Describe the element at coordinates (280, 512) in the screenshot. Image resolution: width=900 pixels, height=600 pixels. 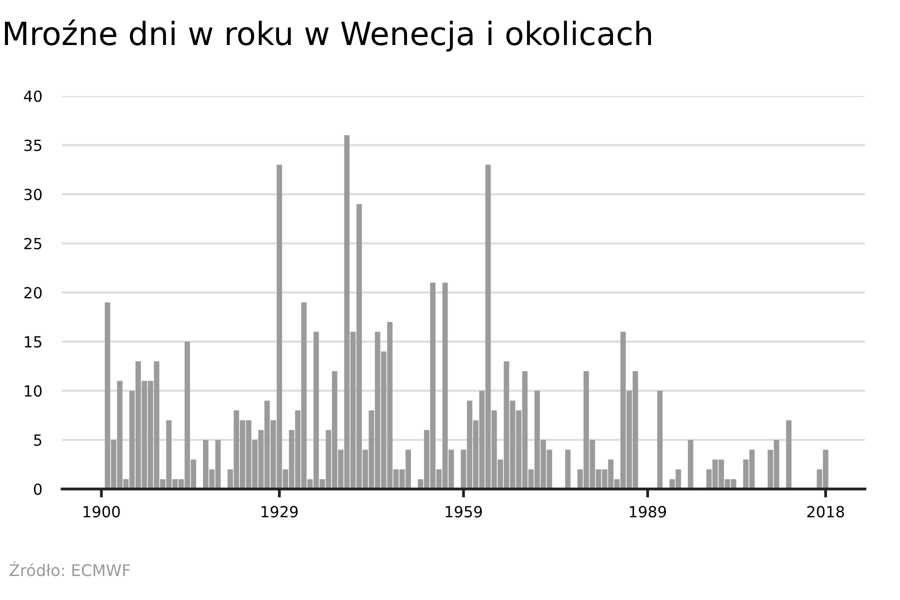
I see `x-tick-label: 1929` at that location.